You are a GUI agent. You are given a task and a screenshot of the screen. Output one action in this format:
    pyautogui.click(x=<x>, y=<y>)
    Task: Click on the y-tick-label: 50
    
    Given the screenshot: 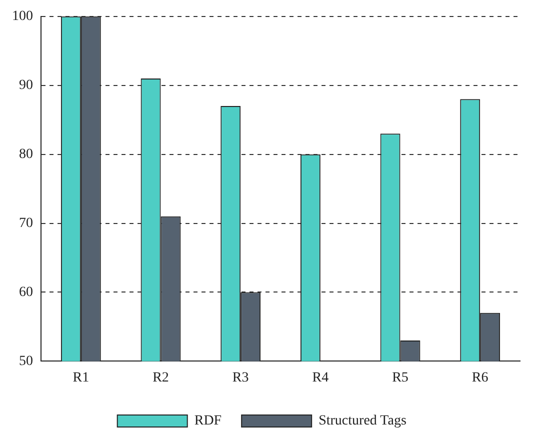 What is the action you would take?
    pyautogui.click(x=26, y=361)
    